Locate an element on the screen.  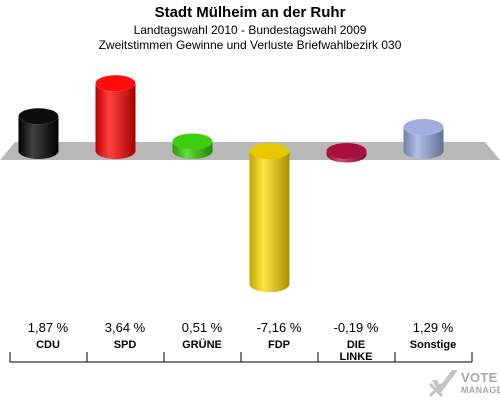
value-label: 1,29 % is located at coordinates (433, 327).